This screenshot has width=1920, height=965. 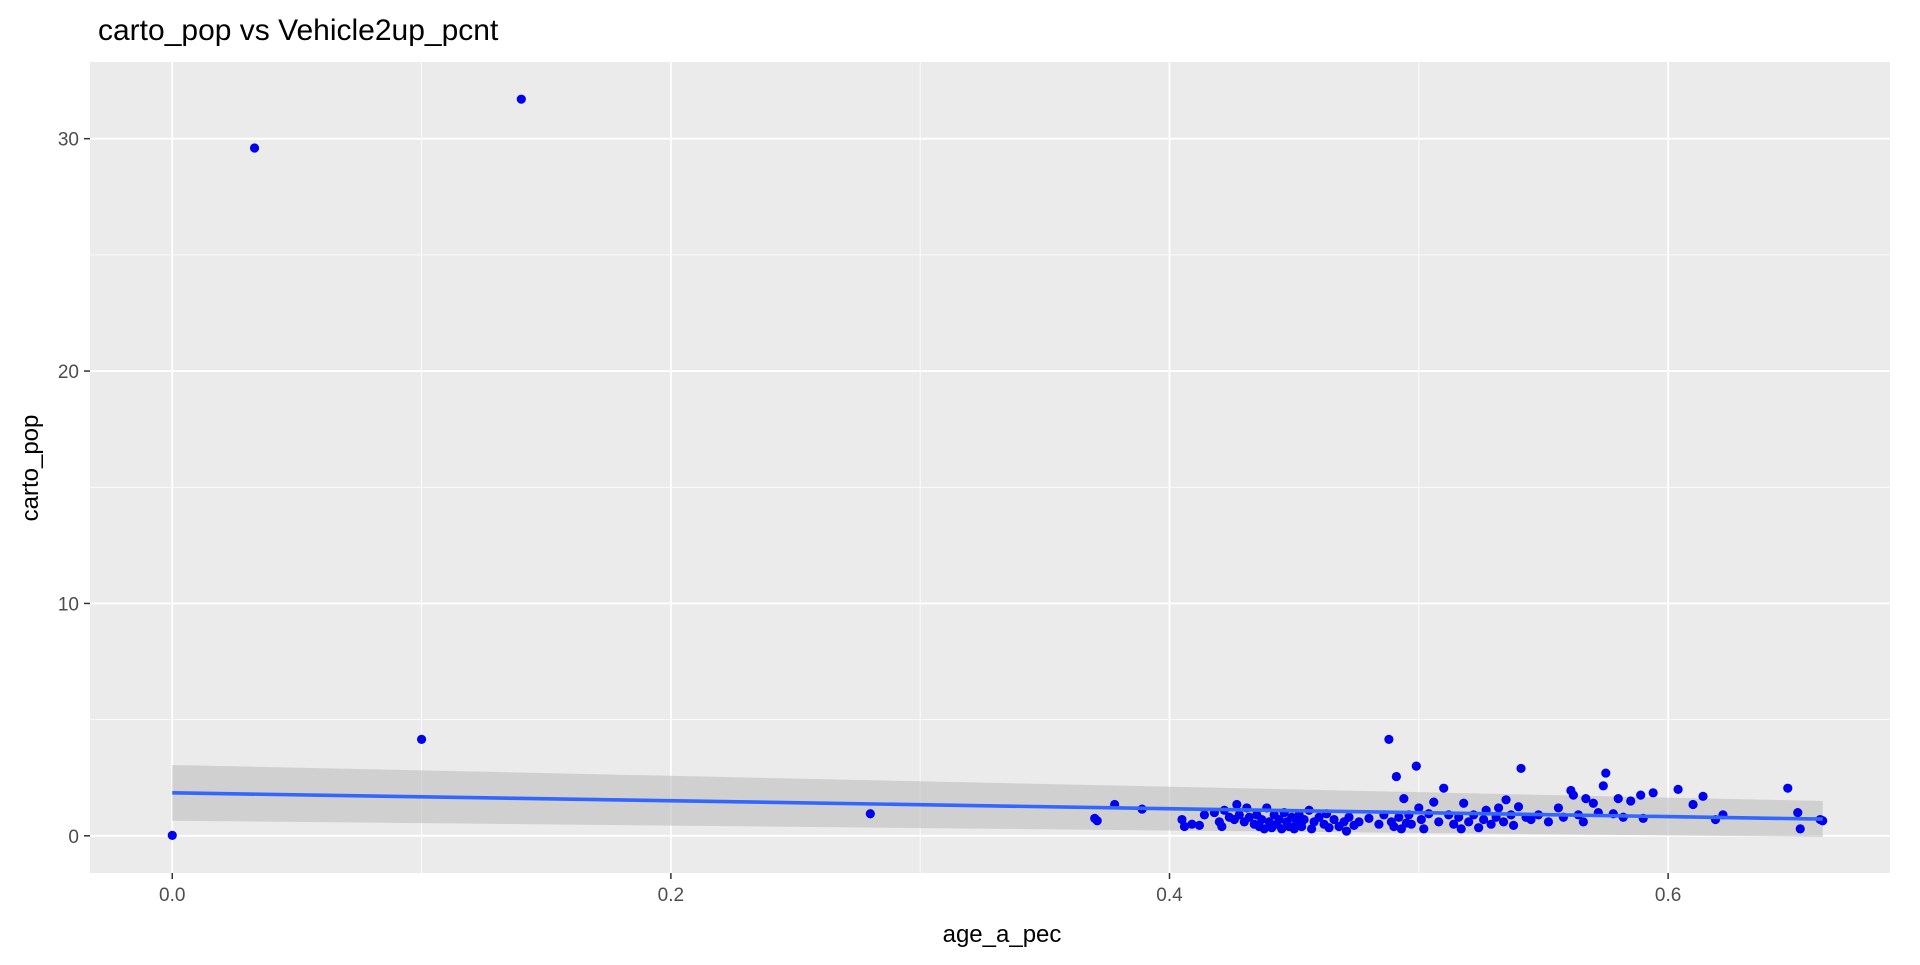 I want to click on y-tick-label: 10, so click(x=68, y=604).